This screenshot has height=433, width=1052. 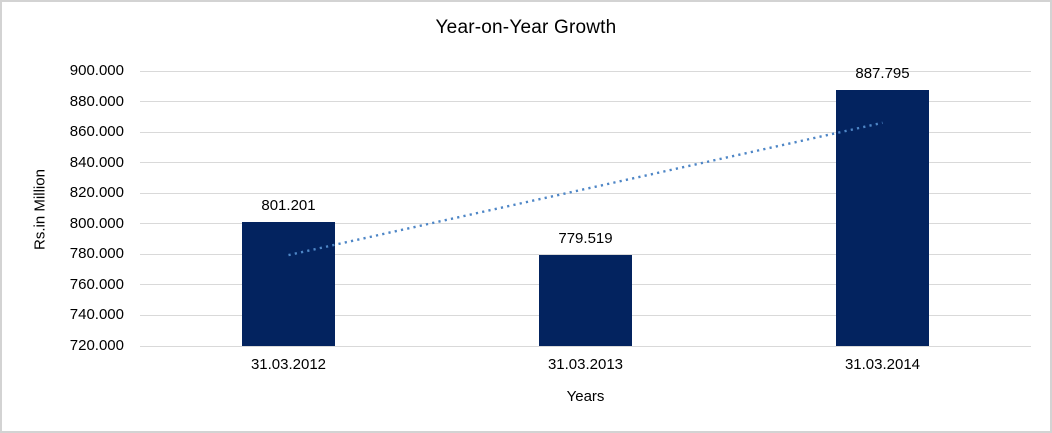 What do you see at coordinates (882, 364) in the screenshot?
I see `x-axis-tick-label: 31.03.2014` at bounding box center [882, 364].